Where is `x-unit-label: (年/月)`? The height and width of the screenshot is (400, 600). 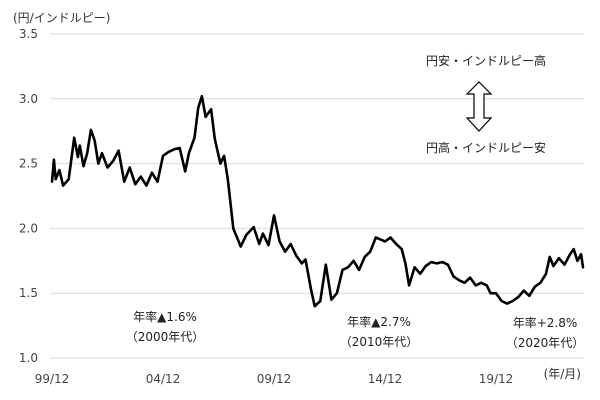
x-unit-label: (年/月) is located at coordinates (562, 374).